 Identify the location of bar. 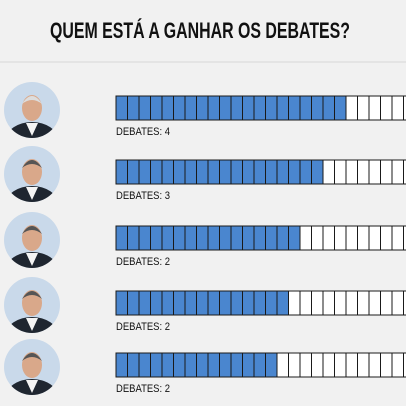
(202, 303).